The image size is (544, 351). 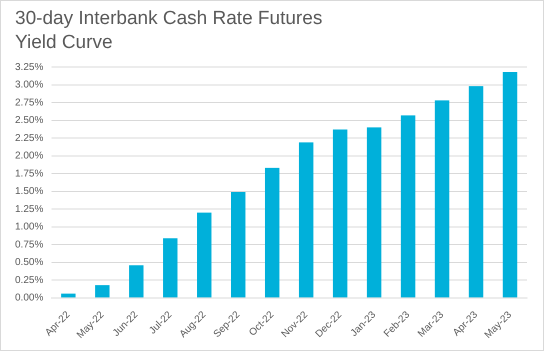 What do you see at coordinates (29, 280) in the screenshot?
I see `y-tick-label: 0.25%` at bounding box center [29, 280].